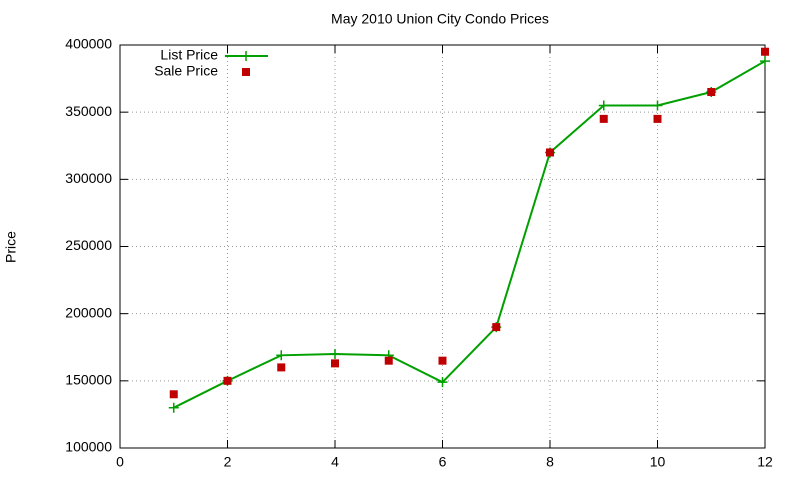  What do you see at coordinates (88, 380) in the screenshot?
I see `y-tick-label: 150000` at bounding box center [88, 380].